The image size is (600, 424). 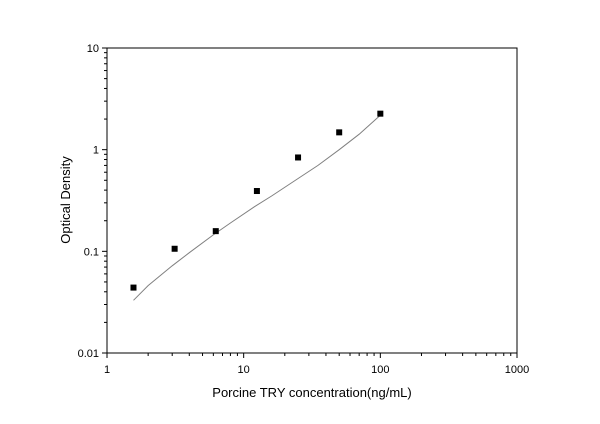 What do you see at coordinates (88, 354) in the screenshot?
I see `y-tick-label: 0.01` at bounding box center [88, 354].